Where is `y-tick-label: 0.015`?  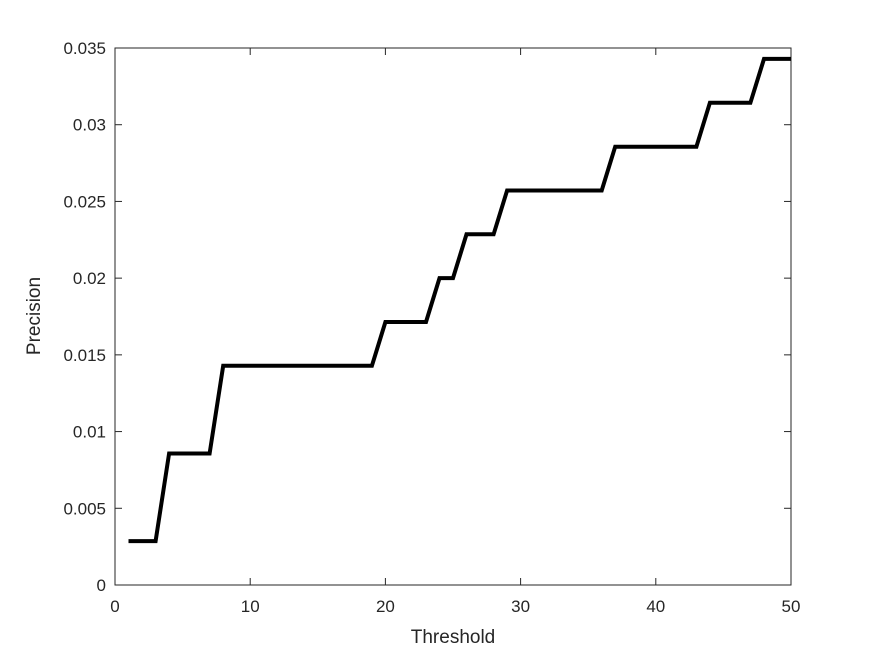
y-tick-label: 0.015 is located at coordinates (84, 355).